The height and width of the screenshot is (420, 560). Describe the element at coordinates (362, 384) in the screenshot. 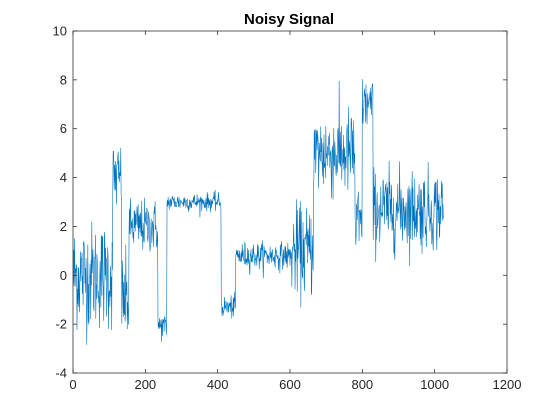

I see `x-tick-label: 800` at that location.